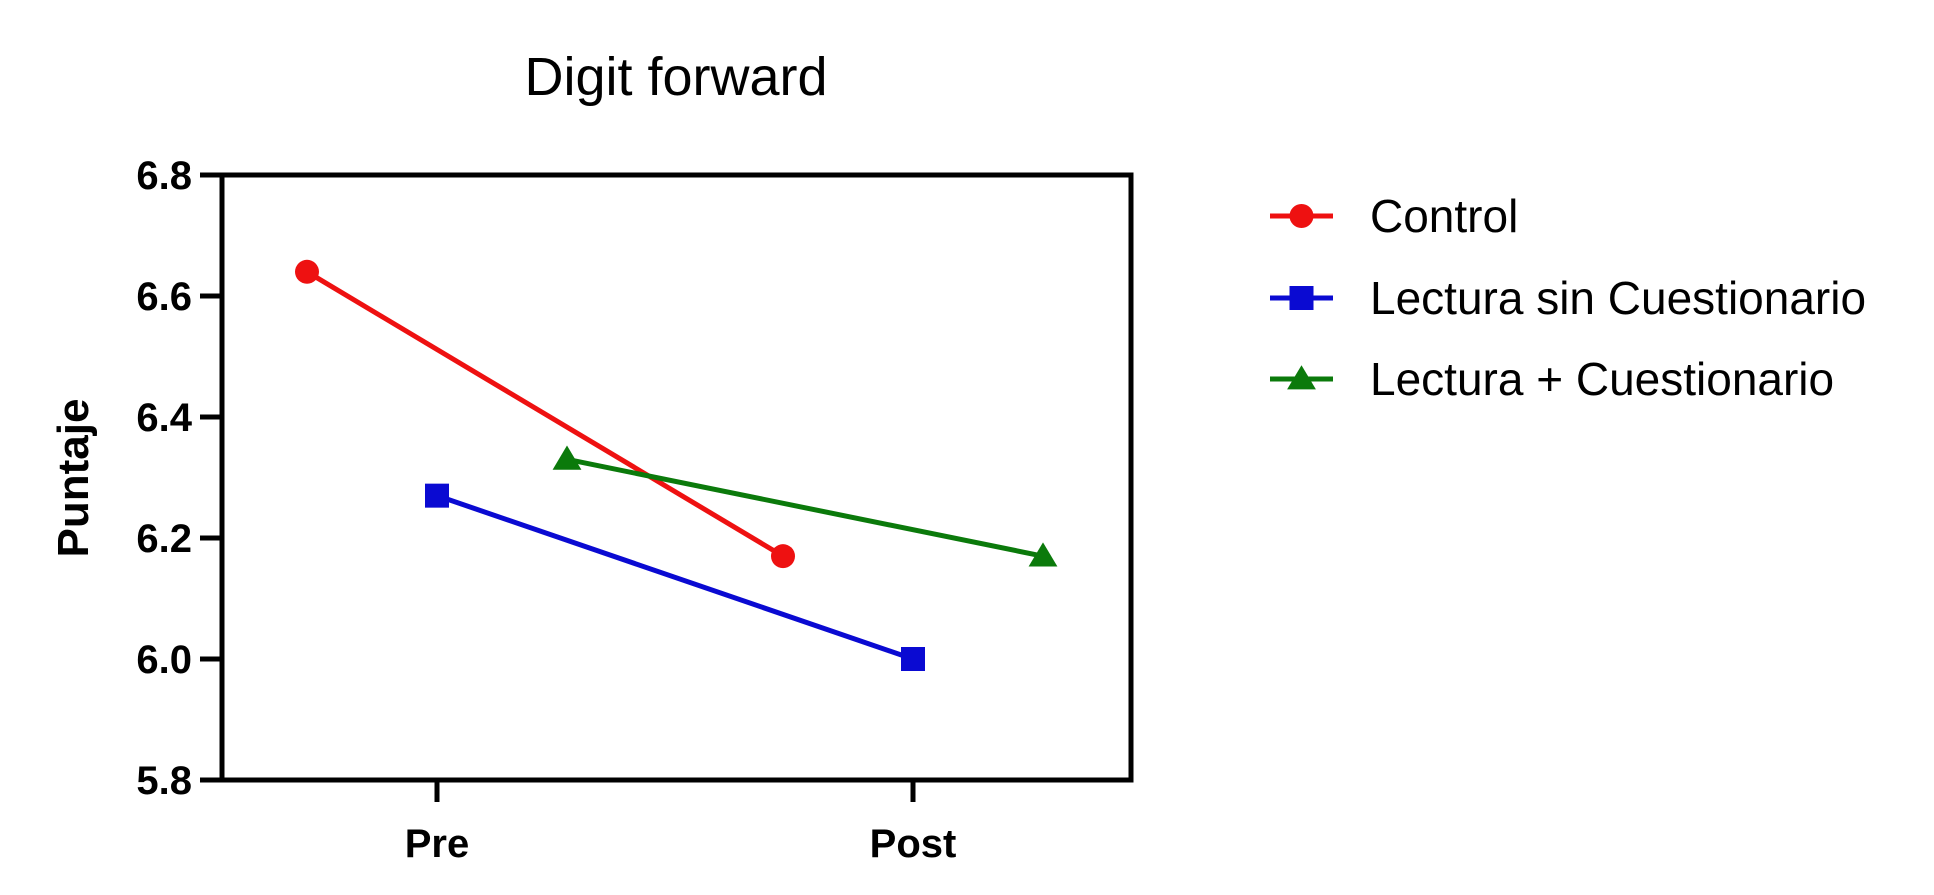 The image size is (1934, 895). I want to click on y-tick-label: 6.4, so click(164, 418).